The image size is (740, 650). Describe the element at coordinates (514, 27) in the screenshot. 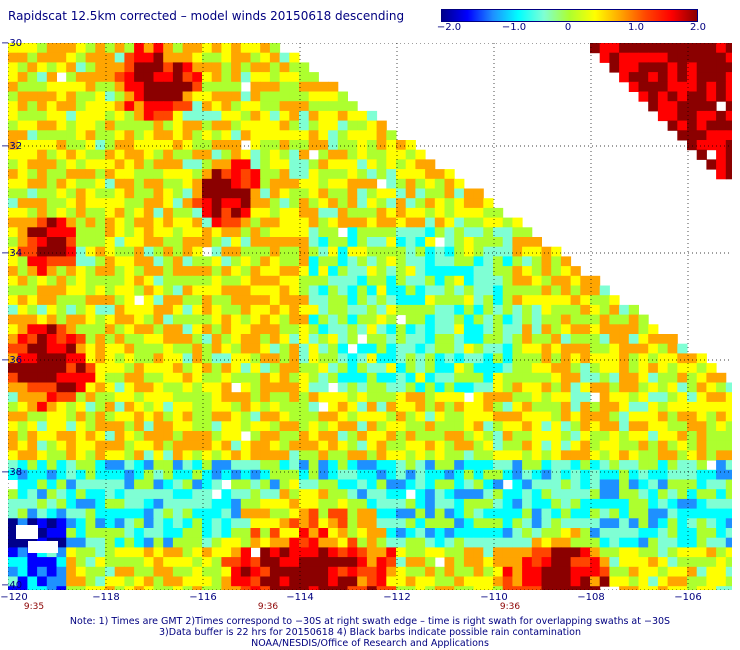

I see `colorbar-label: −1.0` at that location.